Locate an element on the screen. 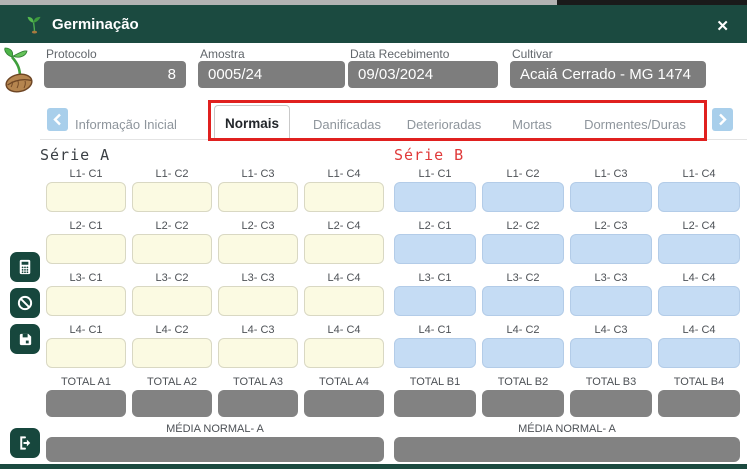 Image resolution: width=747 pixels, height=469 pixels. tab-dormentes-duras: Dormentes/Duras is located at coordinates (635, 124).